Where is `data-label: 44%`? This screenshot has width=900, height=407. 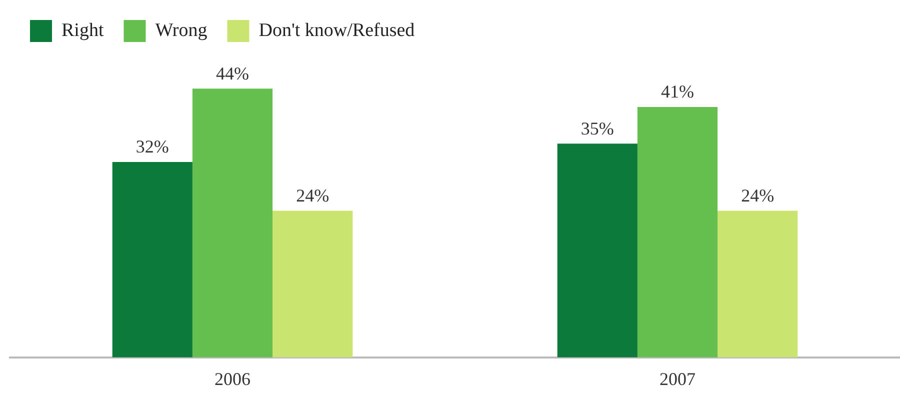
data-label: 44% is located at coordinates (232, 73).